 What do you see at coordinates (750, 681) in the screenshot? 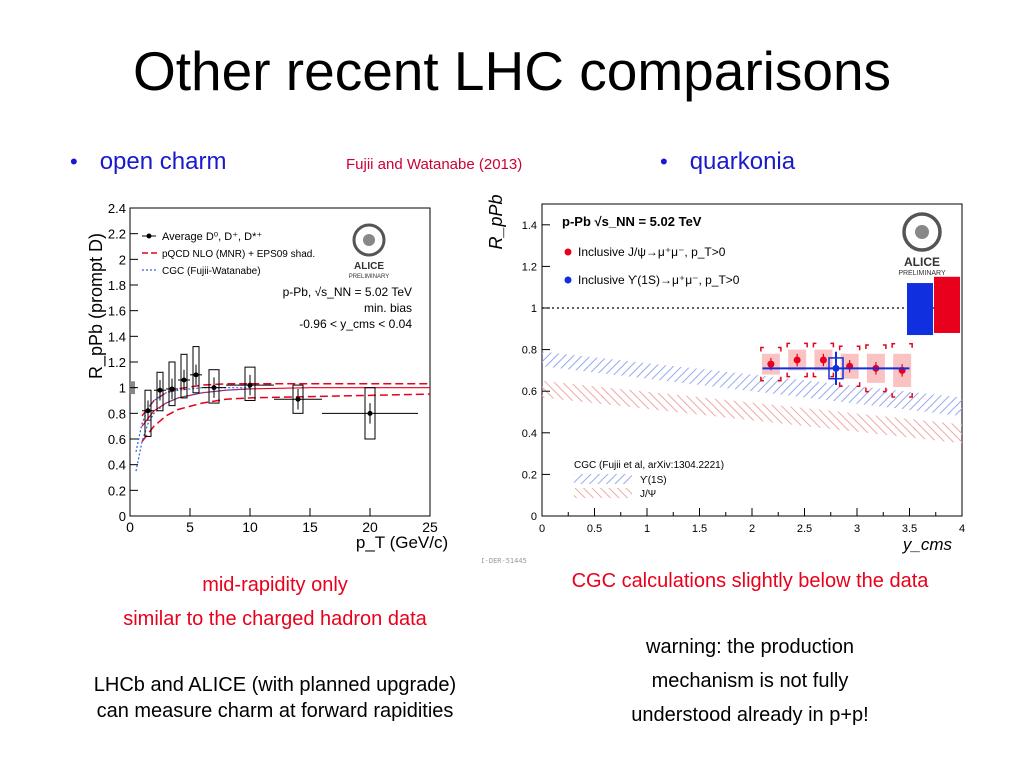
I see `warning-line-2: mechanism is not fully` at bounding box center [750, 681].